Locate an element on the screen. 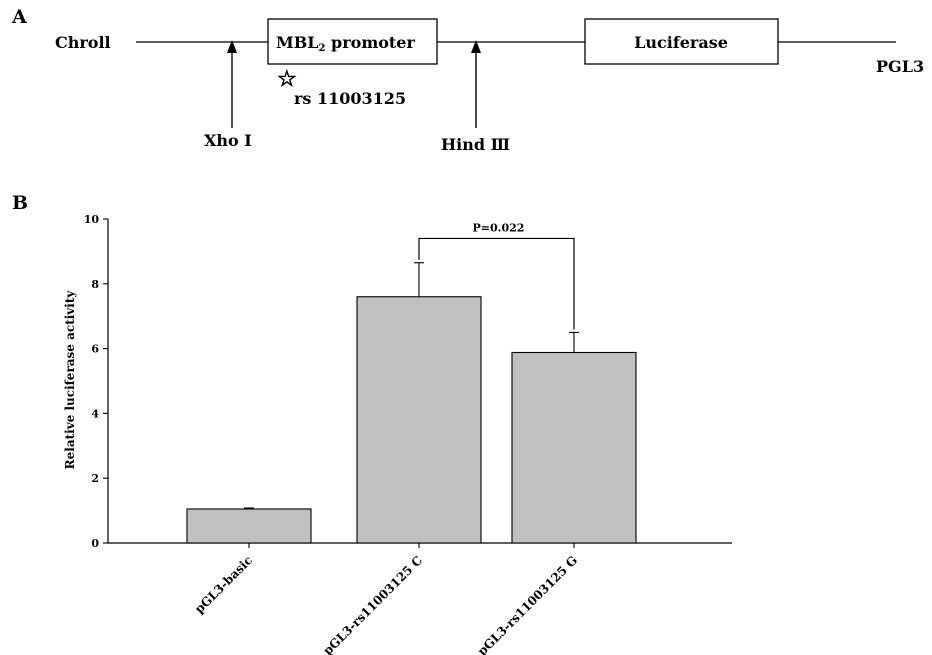 This screenshot has width=932, height=655. y-tick-label: 8 is located at coordinates (95, 284).